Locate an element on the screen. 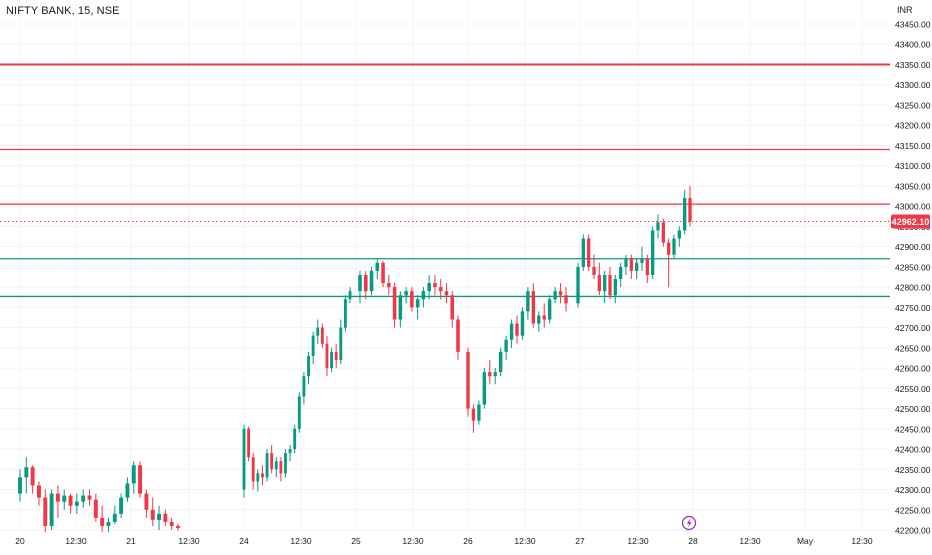 This screenshot has height=555, width=932. price-tick-label: 42300.00 is located at coordinates (913, 490).